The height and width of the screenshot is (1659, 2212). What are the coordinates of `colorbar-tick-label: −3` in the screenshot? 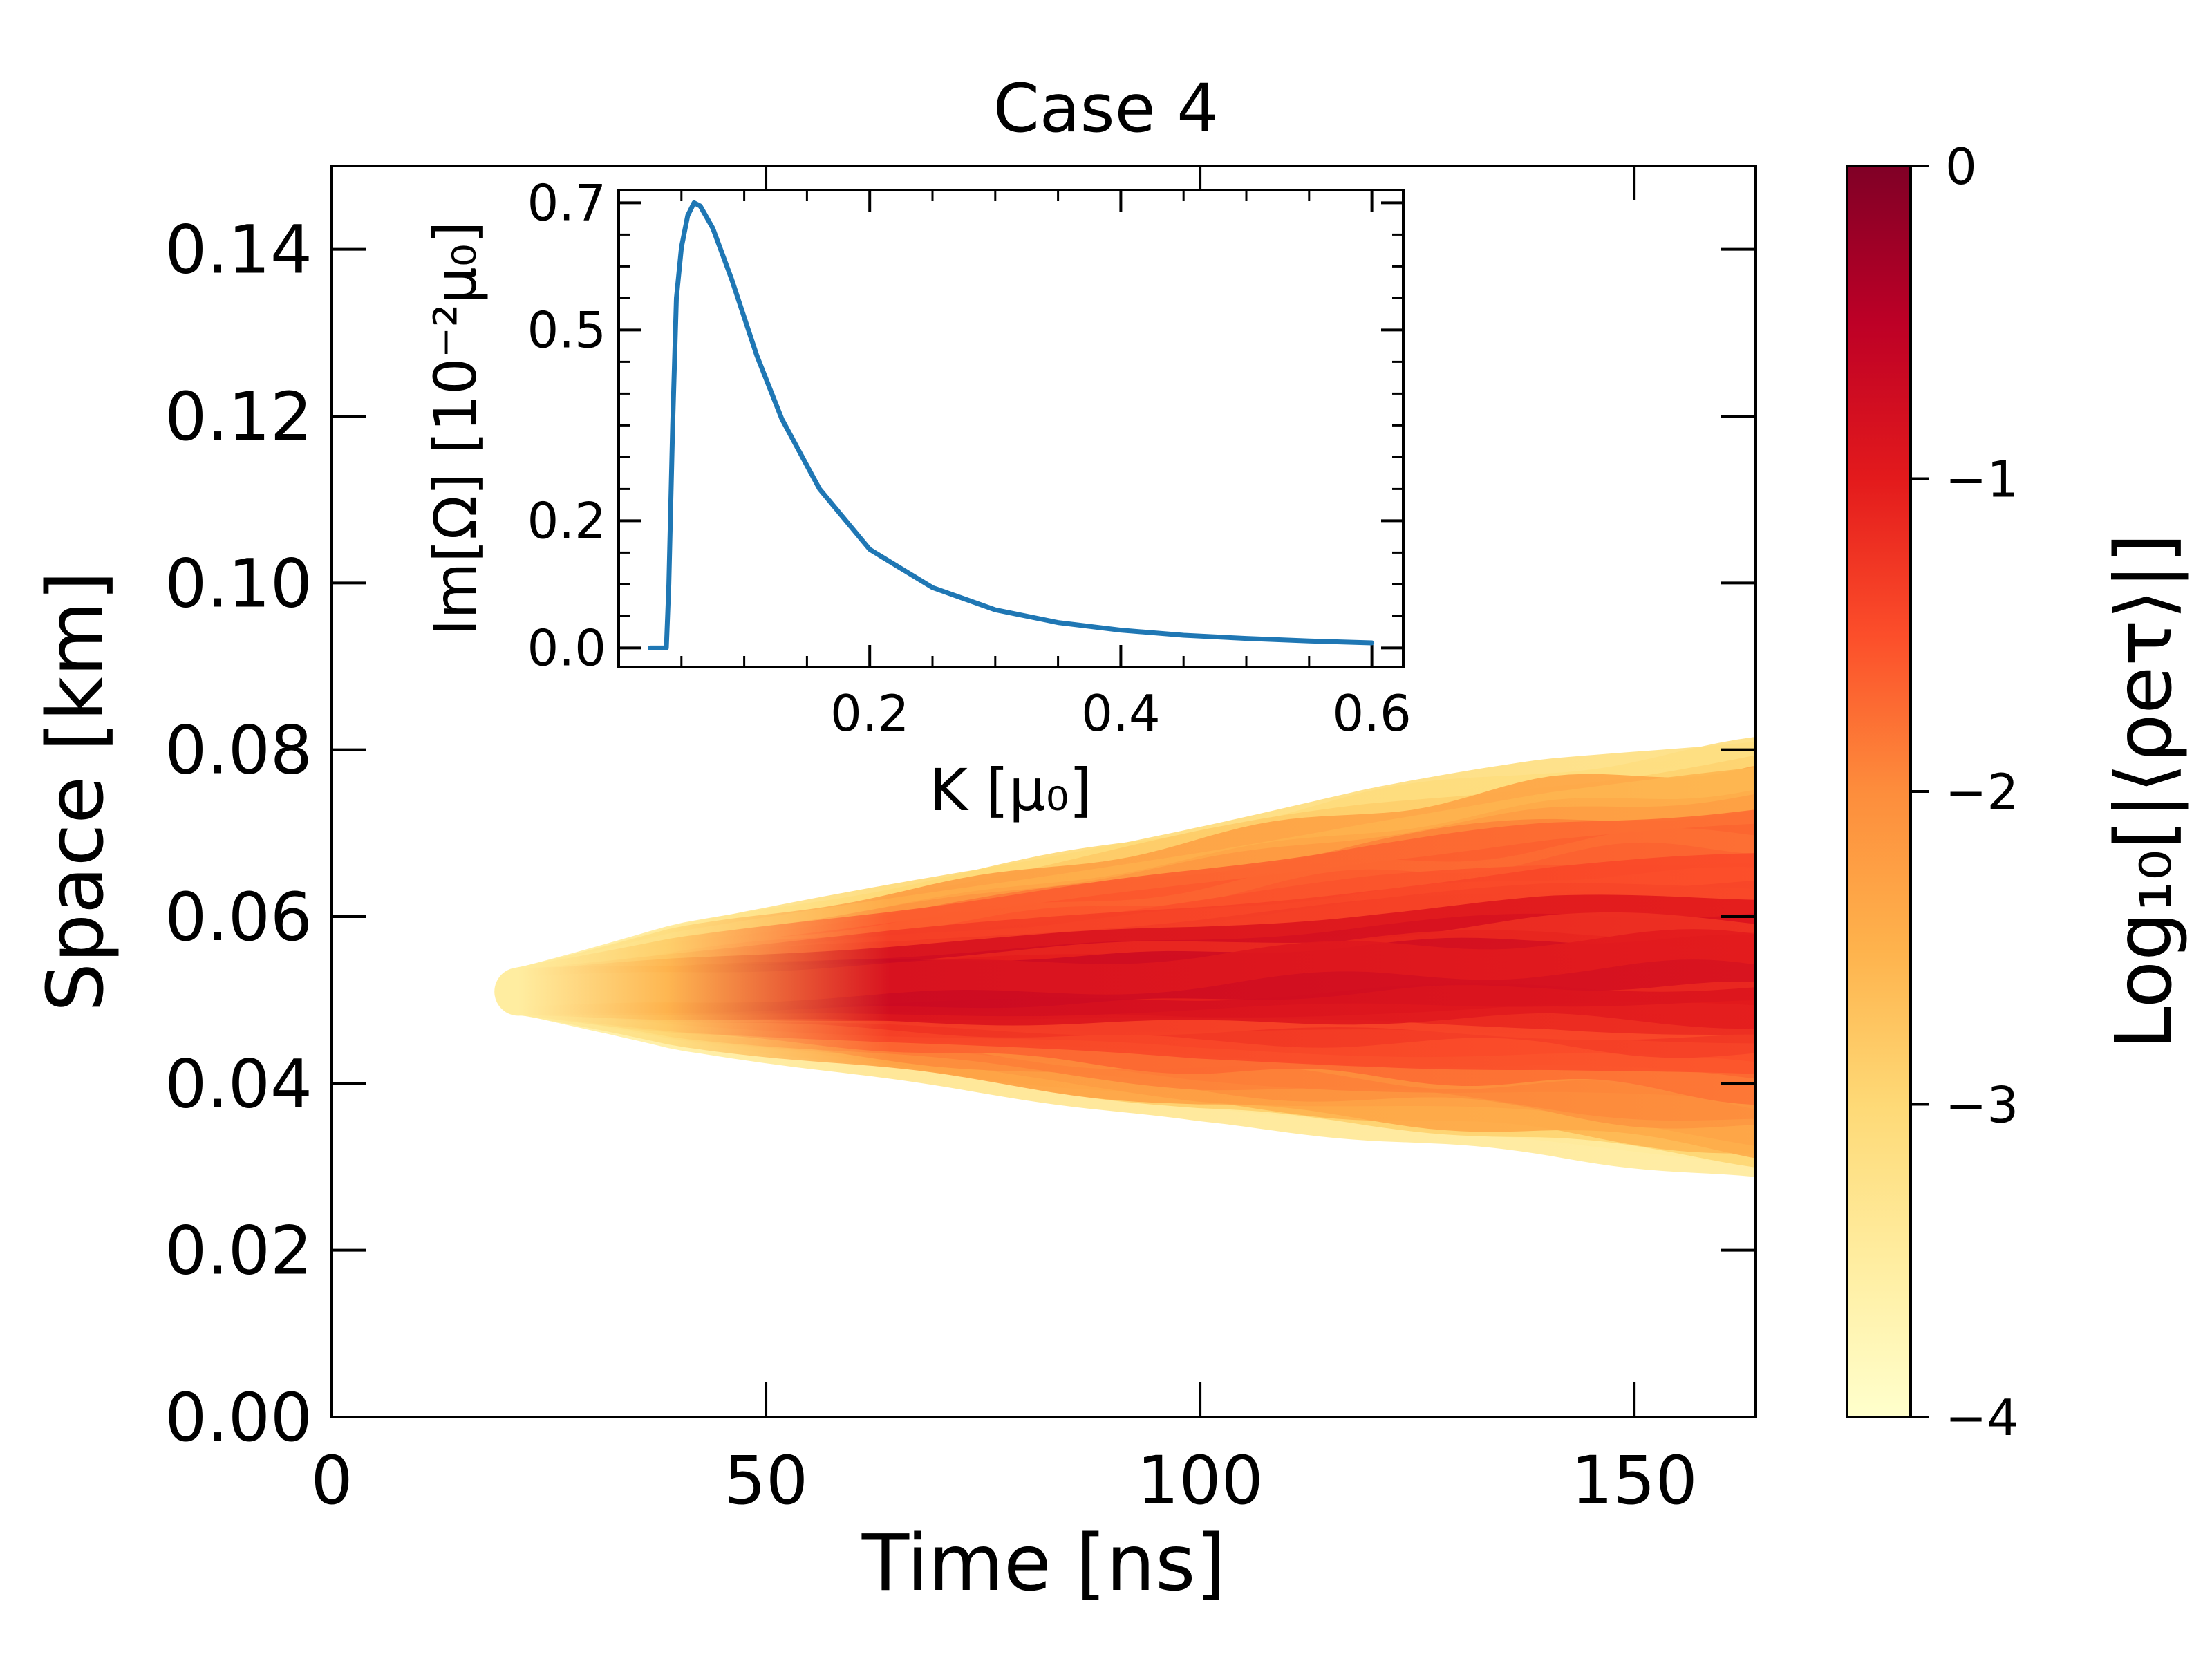 It's located at (1981, 1105).